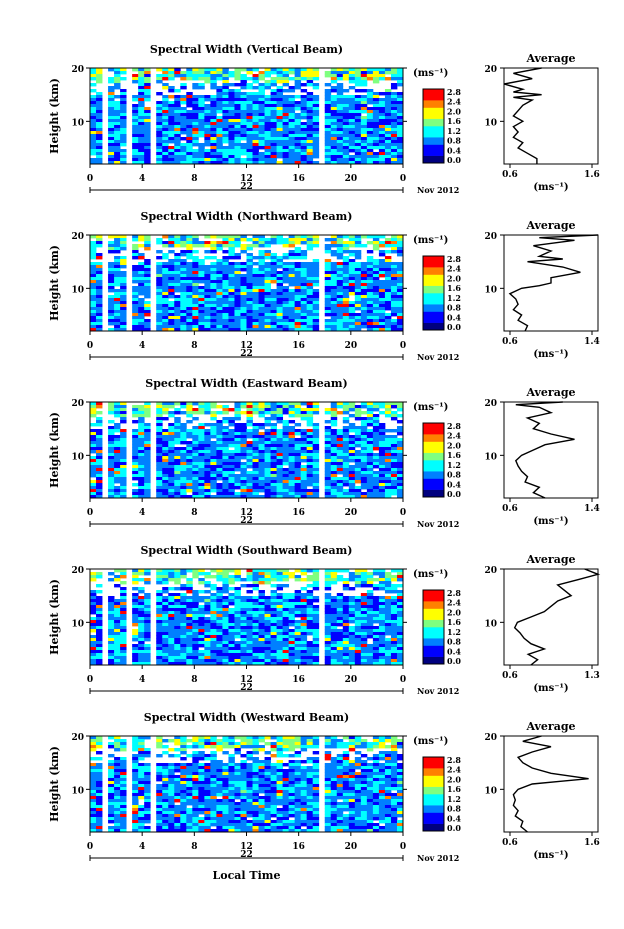 Image resolution: width=624 pixels, height=929 pixels. What do you see at coordinates (454, 111) in the screenshot?
I see `colorbar-tick-label: 2.0` at bounding box center [454, 111].